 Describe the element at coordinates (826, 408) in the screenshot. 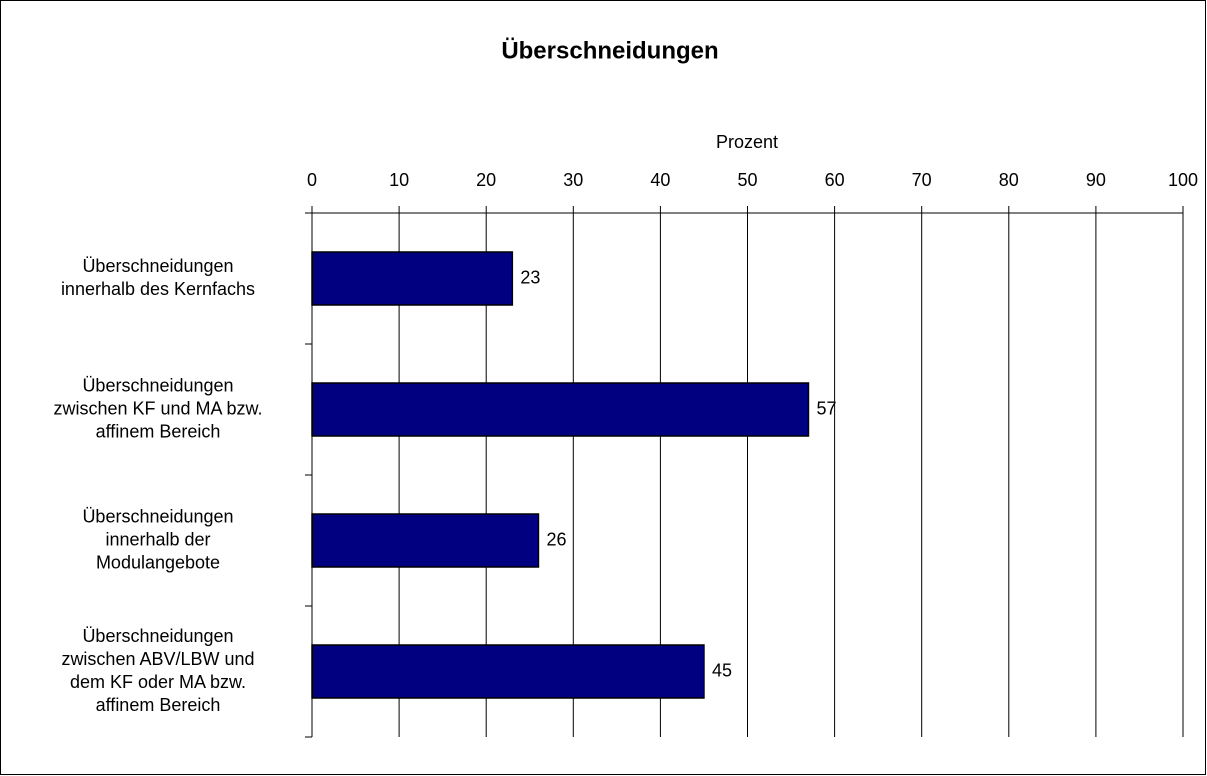

I see `value-label: 57` at that location.